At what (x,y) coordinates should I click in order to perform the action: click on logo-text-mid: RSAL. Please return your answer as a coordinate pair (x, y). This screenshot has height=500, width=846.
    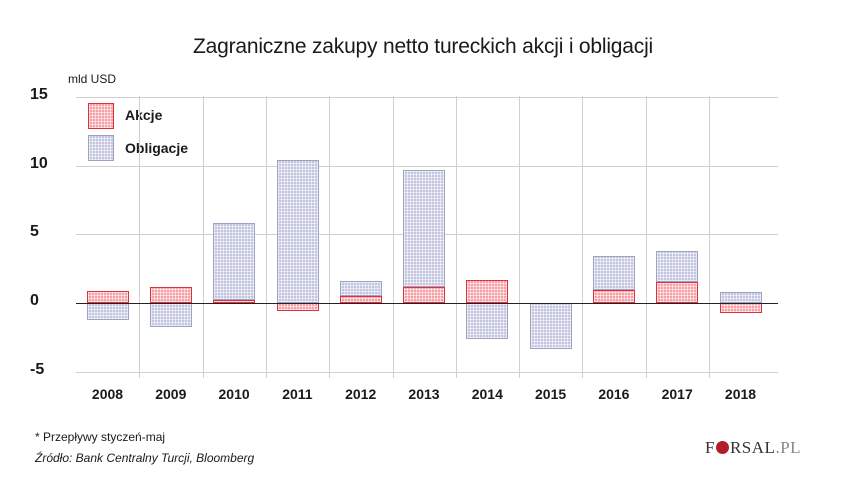
    Looking at the image, I should click on (752, 447).